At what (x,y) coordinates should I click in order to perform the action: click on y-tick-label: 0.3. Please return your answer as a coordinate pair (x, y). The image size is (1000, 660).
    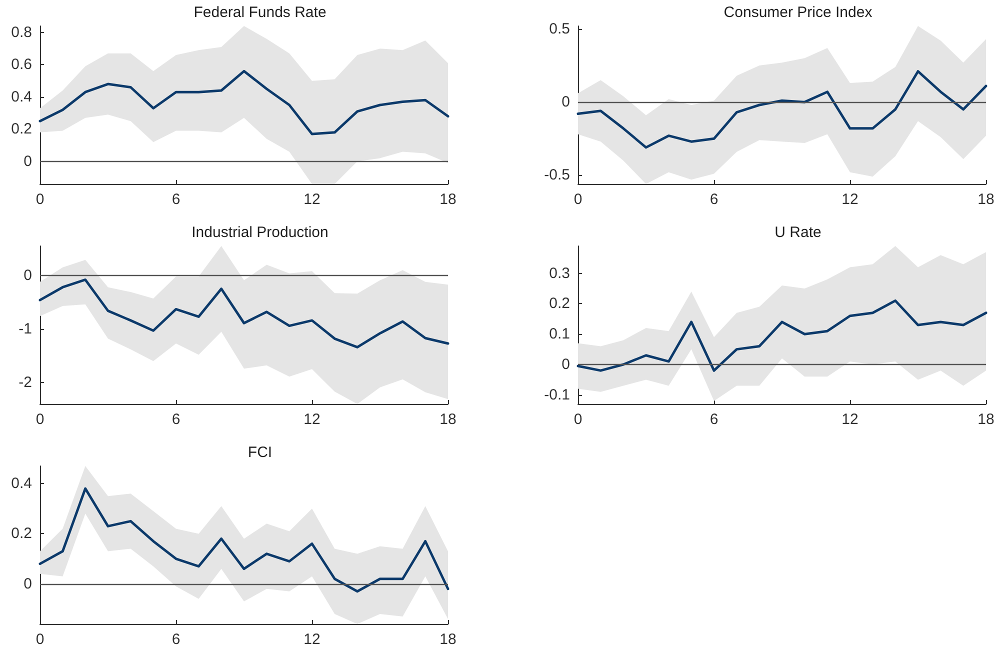
    Looking at the image, I should click on (559, 273).